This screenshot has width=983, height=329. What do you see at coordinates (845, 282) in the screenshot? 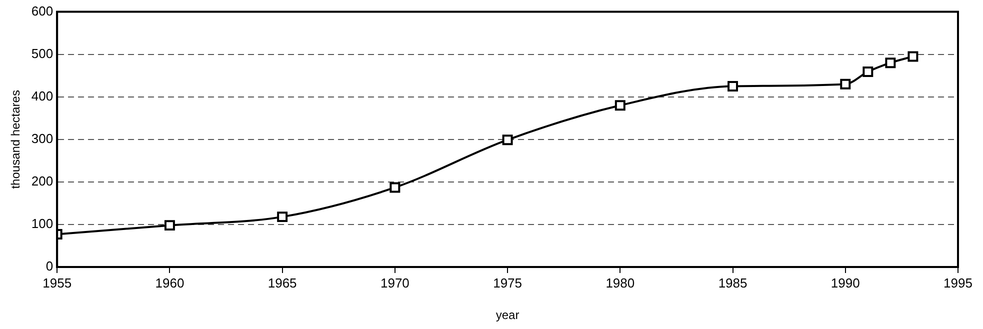
I see `x-tick-label: 1990` at bounding box center [845, 282].